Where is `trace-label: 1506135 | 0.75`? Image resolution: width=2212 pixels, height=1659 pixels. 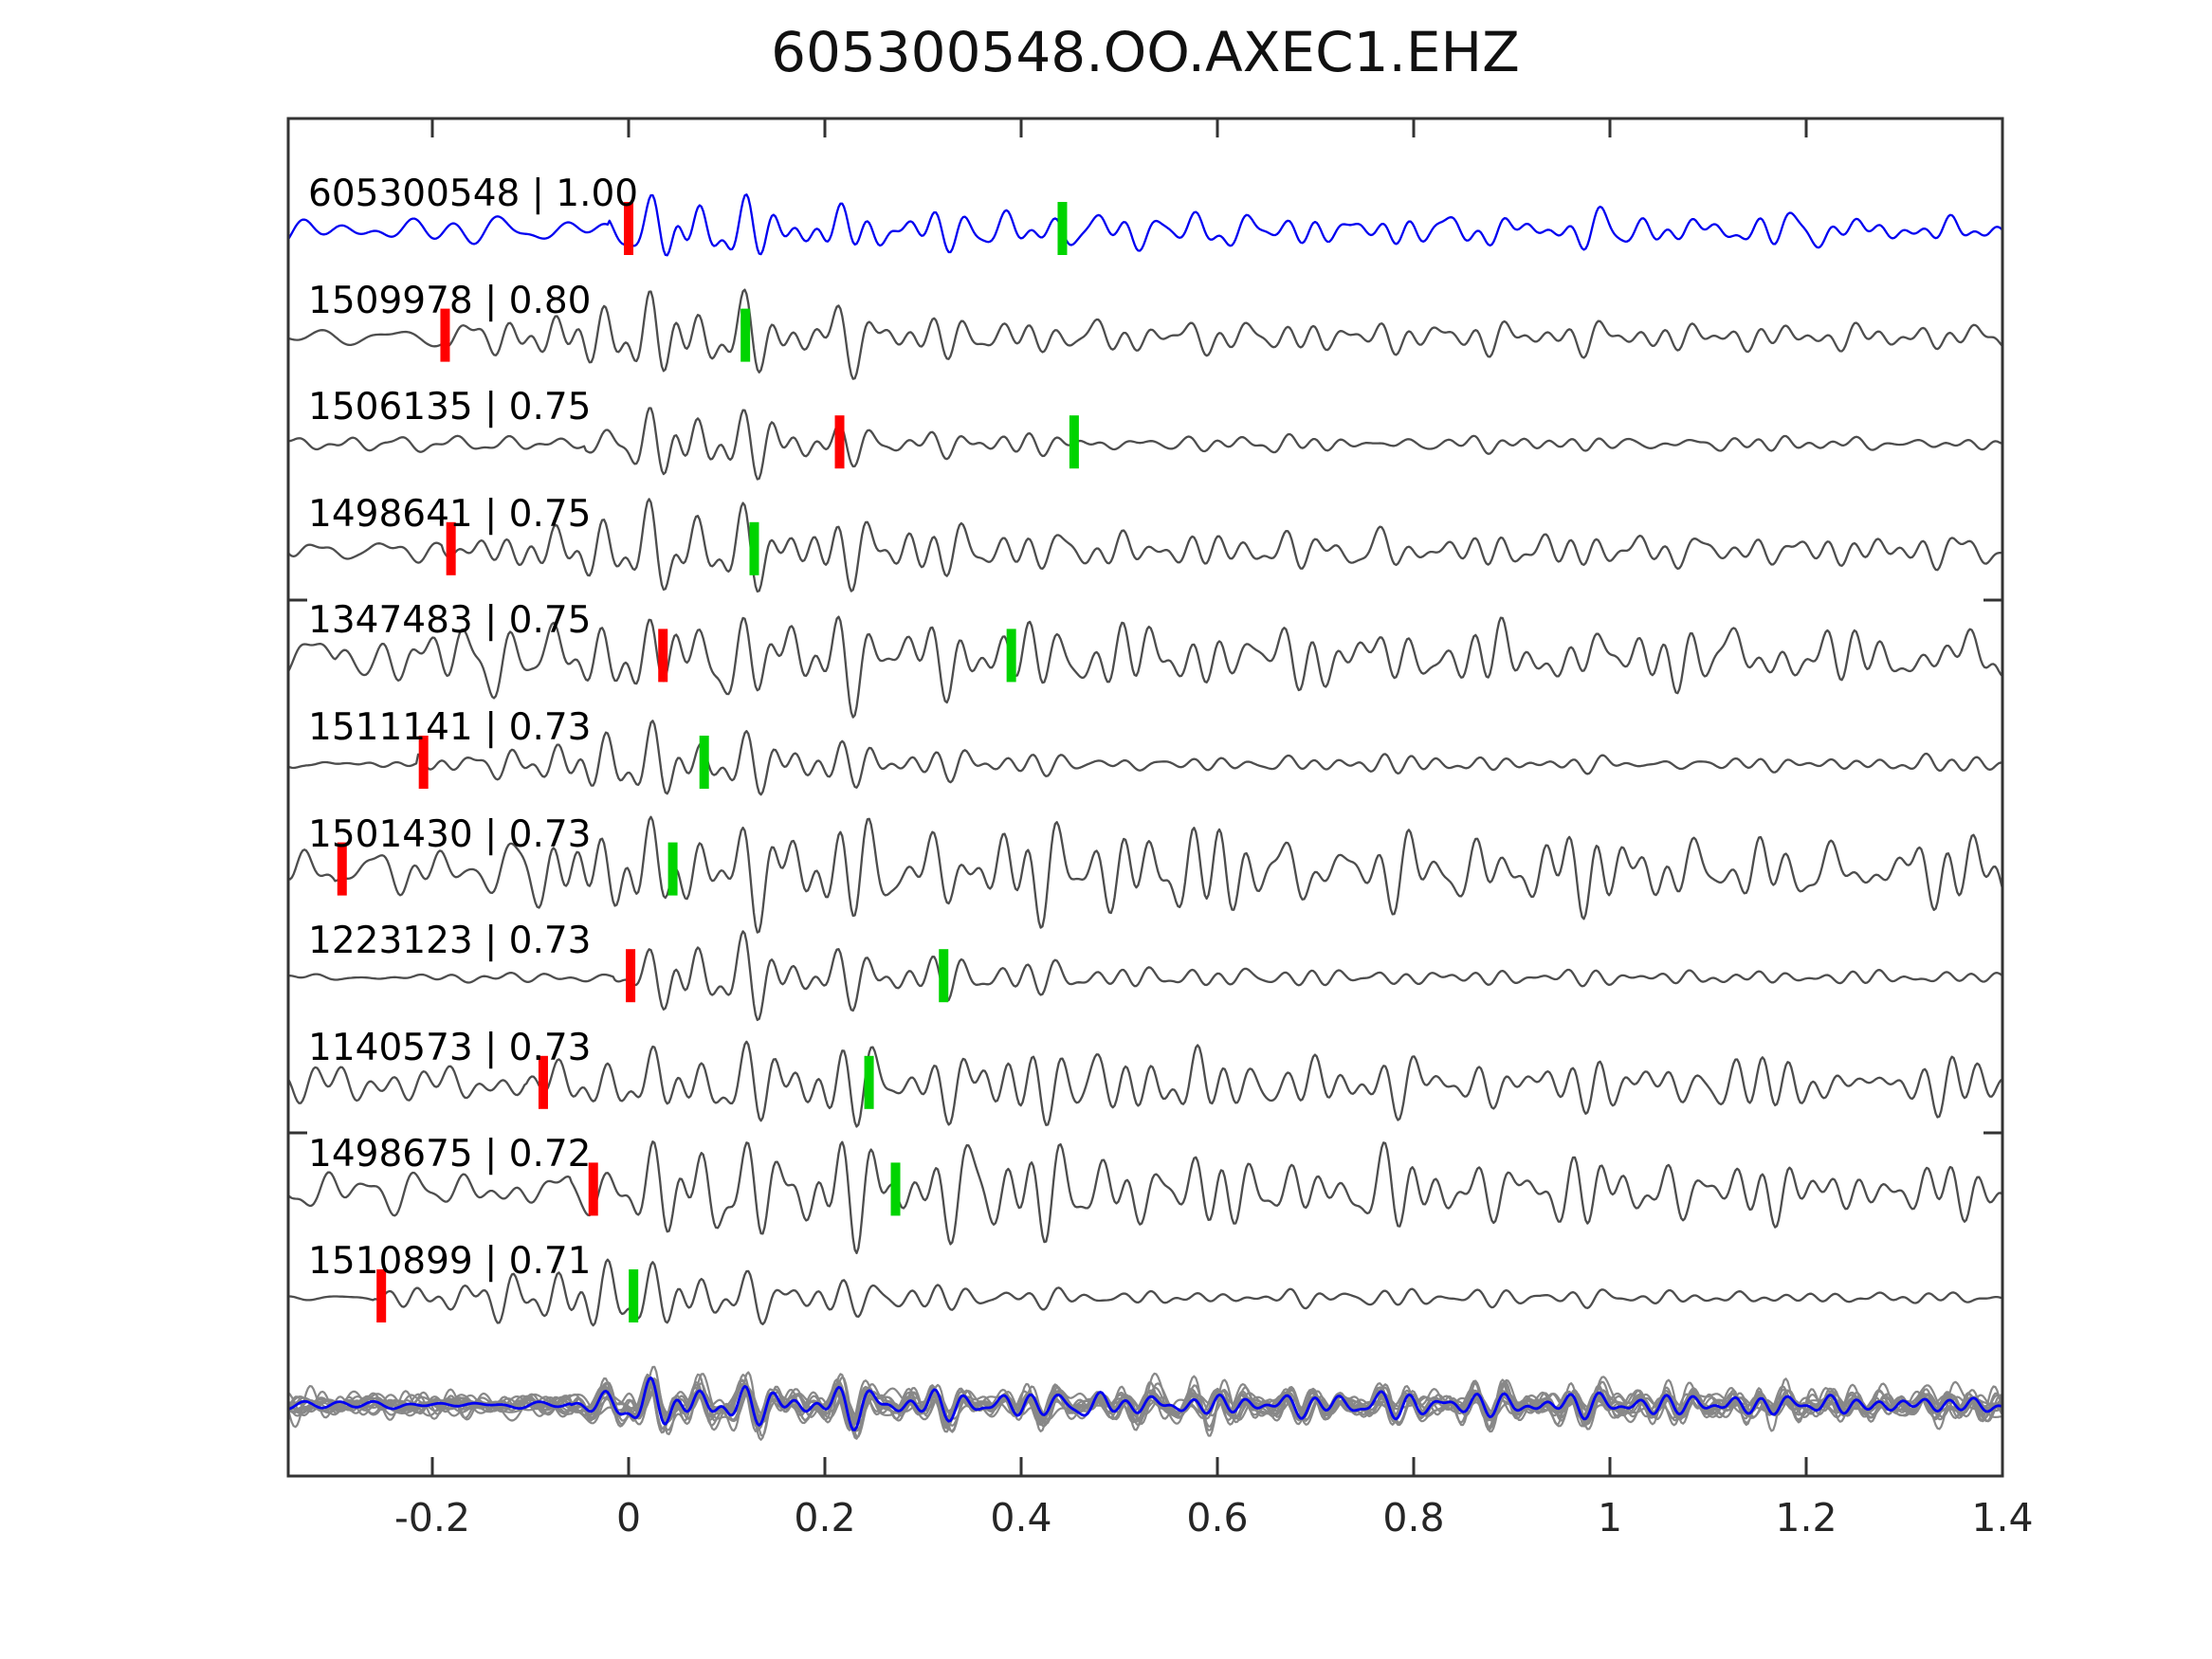 trace-label: 1506135 | 0.75 is located at coordinates (450, 407).